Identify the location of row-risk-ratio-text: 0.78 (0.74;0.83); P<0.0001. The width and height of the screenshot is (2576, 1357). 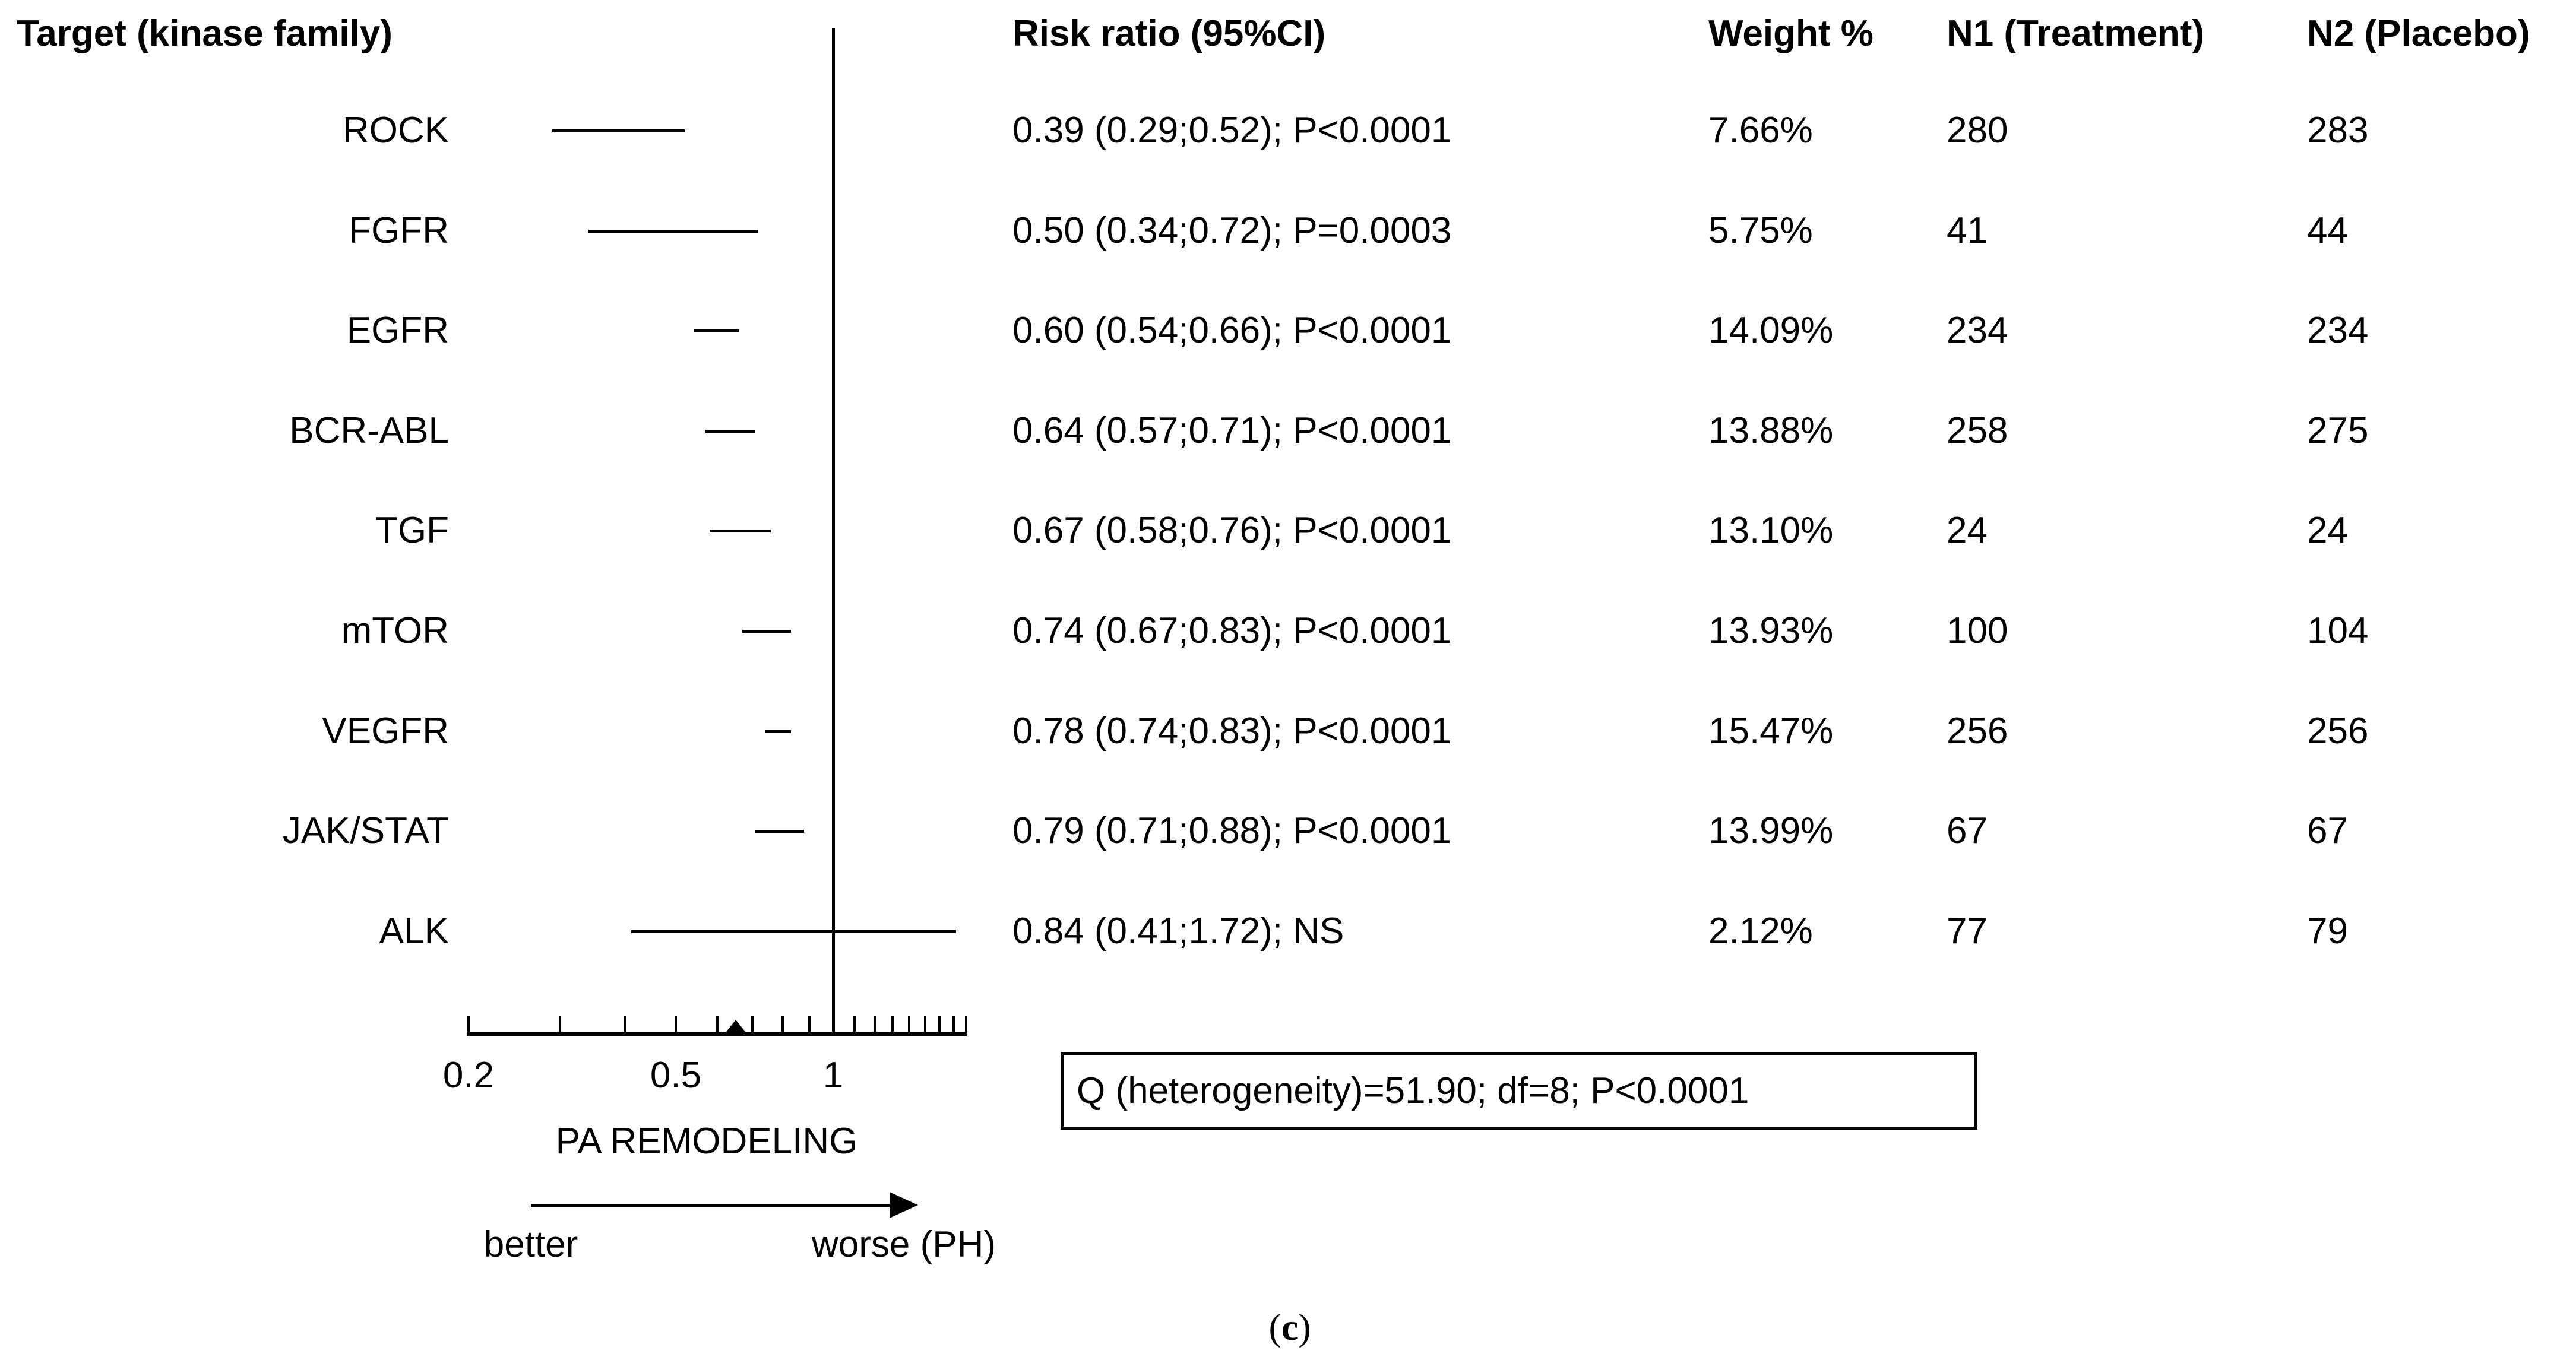
(1232, 731).